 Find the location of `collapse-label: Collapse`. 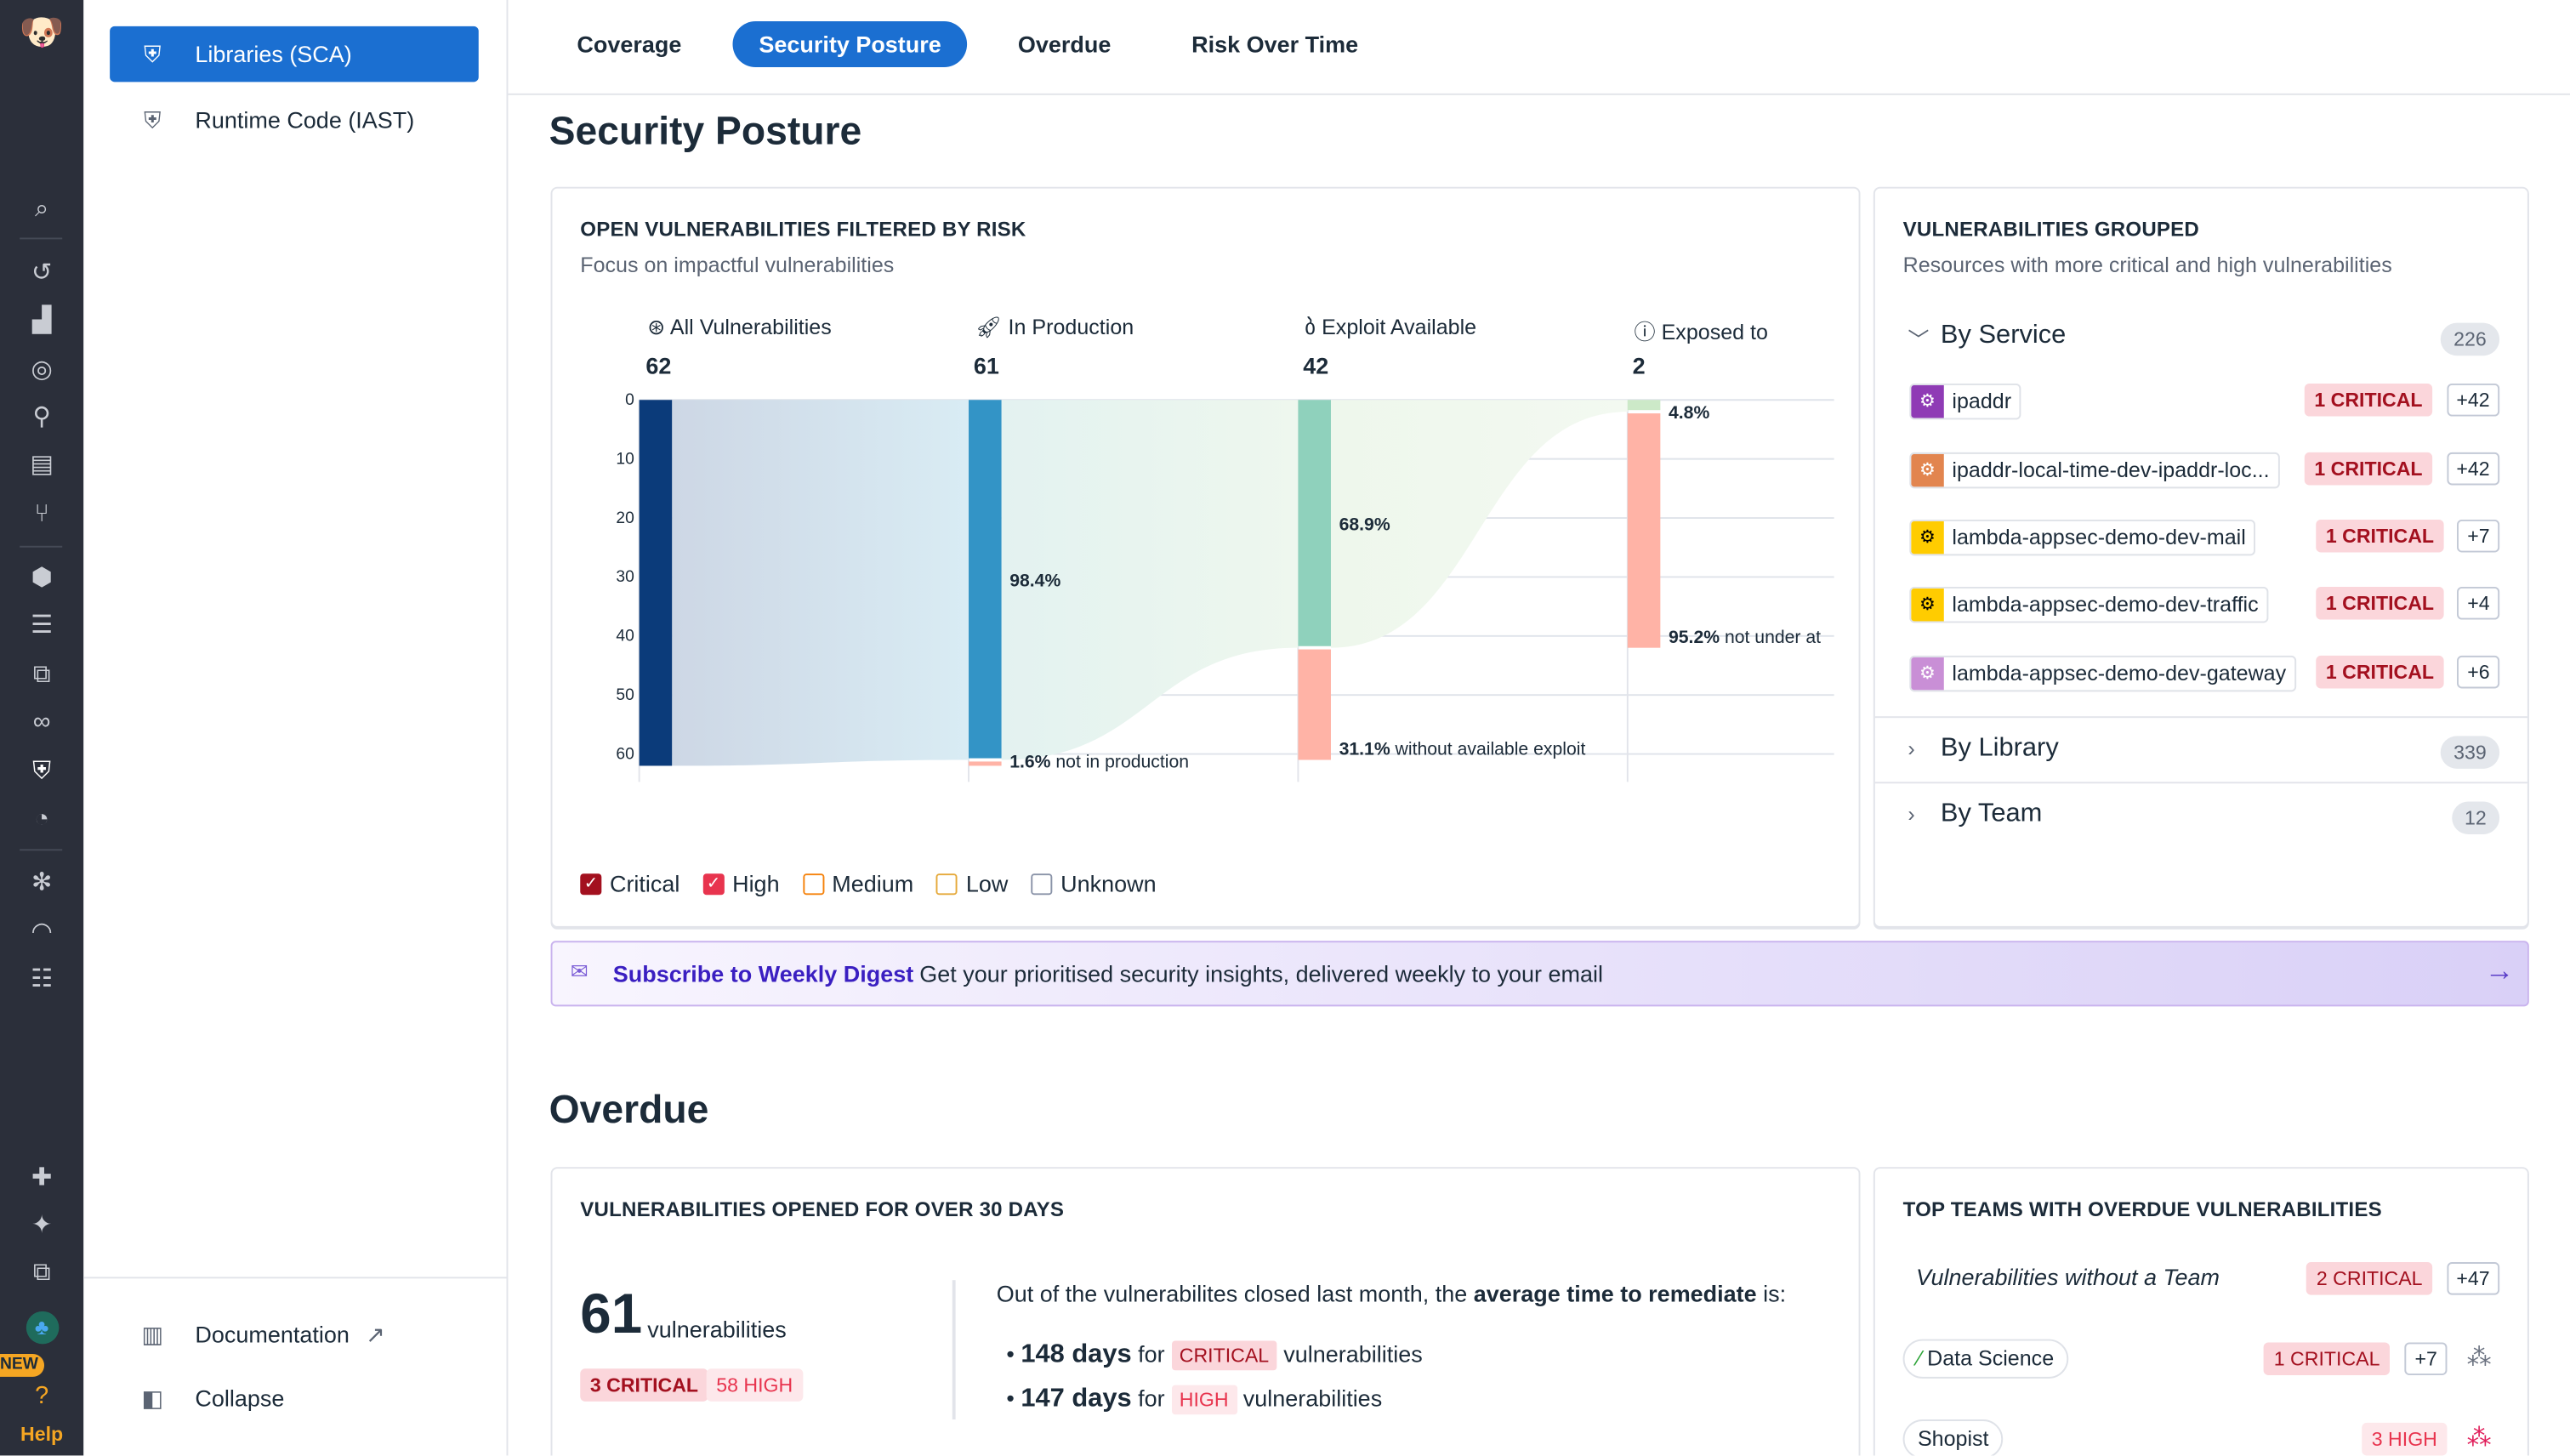

collapse-label: Collapse is located at coordinates (240, 1398).